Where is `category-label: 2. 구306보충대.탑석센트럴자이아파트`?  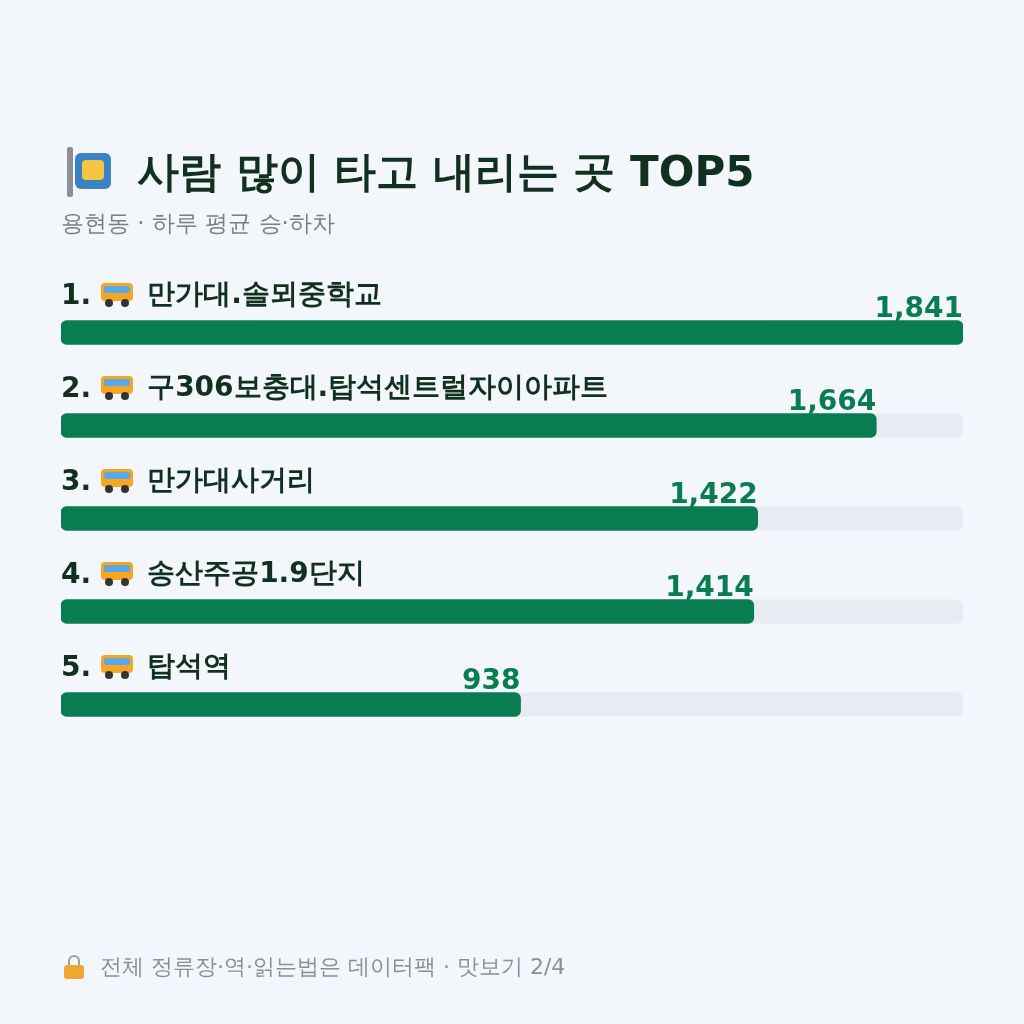
category-label: 2. 구306보충대.탑석센트럴자이아파트 is located at coordinates (335, 387).